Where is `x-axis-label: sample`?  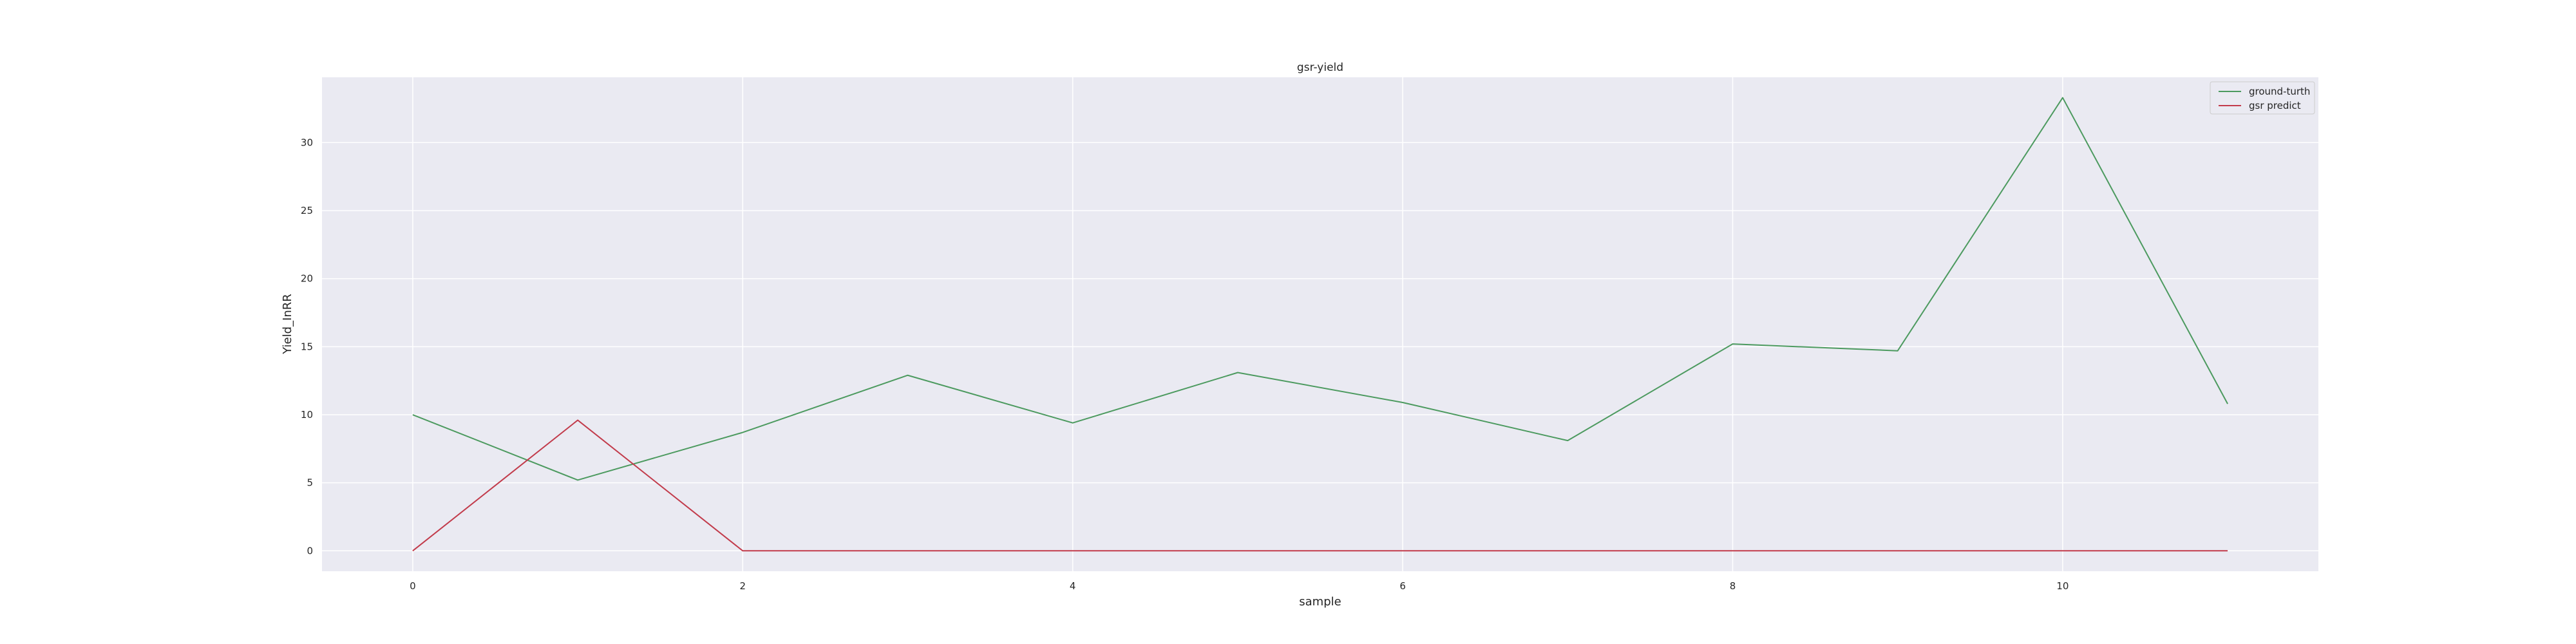
x-axis-label: sample is located at coordinates (1320, 602).